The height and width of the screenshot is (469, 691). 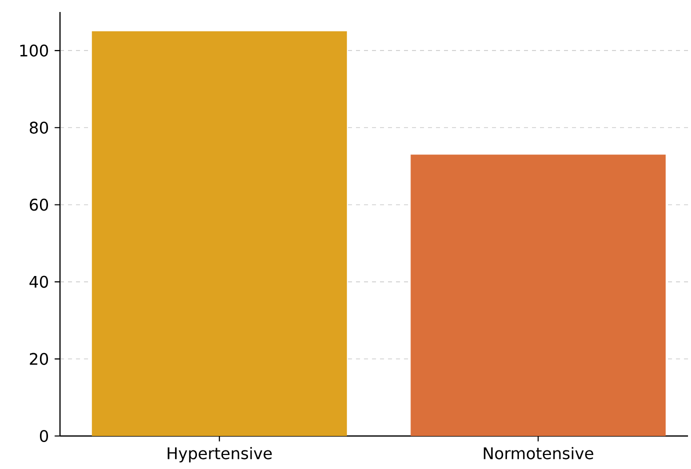 What do you see at coordinates (539, 453) in the screenshot?
I see `x-tick-label: Normotensive` at bounding box center [539, 453].